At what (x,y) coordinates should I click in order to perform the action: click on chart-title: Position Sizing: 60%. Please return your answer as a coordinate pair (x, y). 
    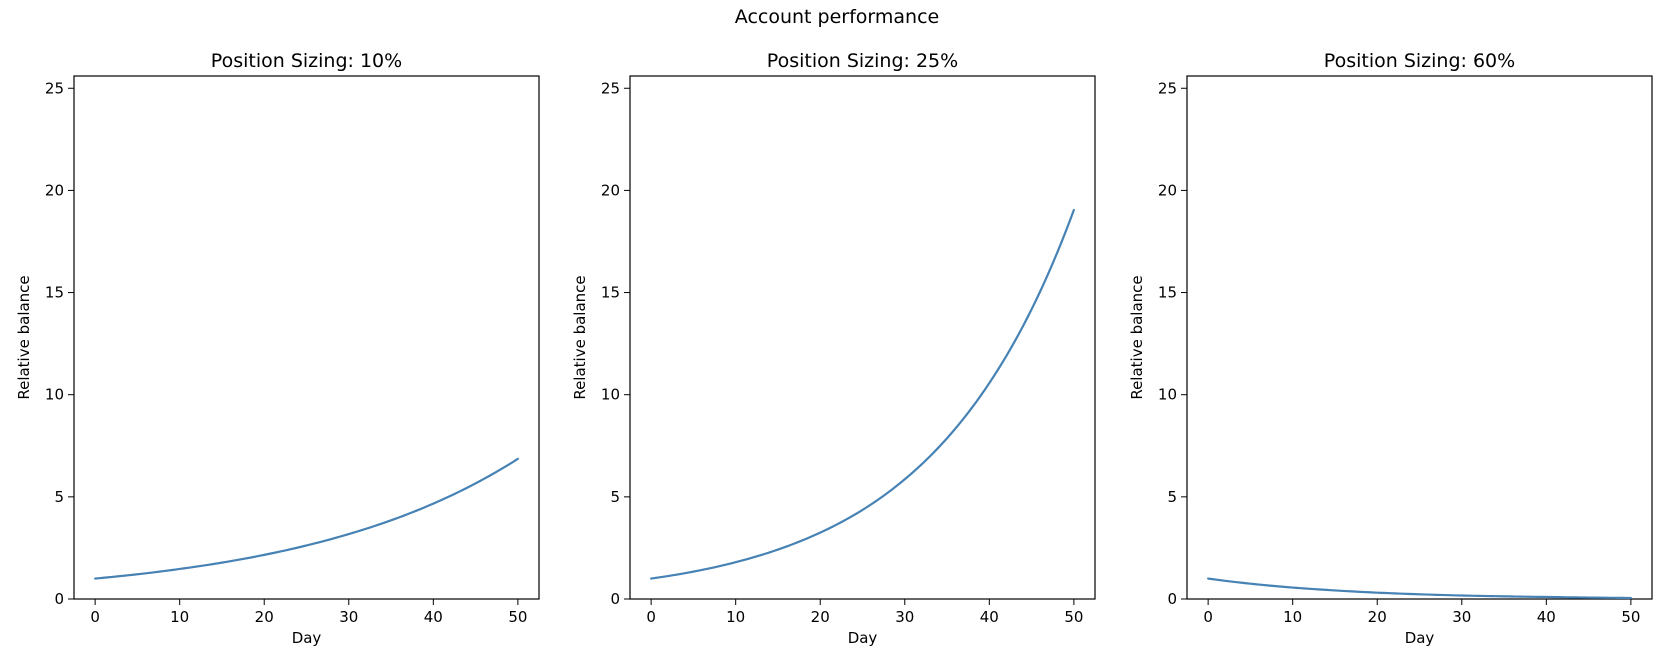
    Looking at the image, I should click on (1419, 61).